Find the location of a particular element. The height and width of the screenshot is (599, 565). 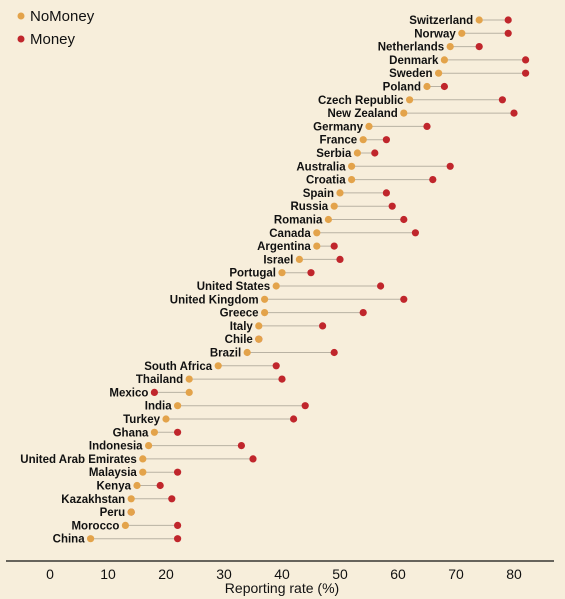

country-row: Chile is located at coordinates (244, 340).